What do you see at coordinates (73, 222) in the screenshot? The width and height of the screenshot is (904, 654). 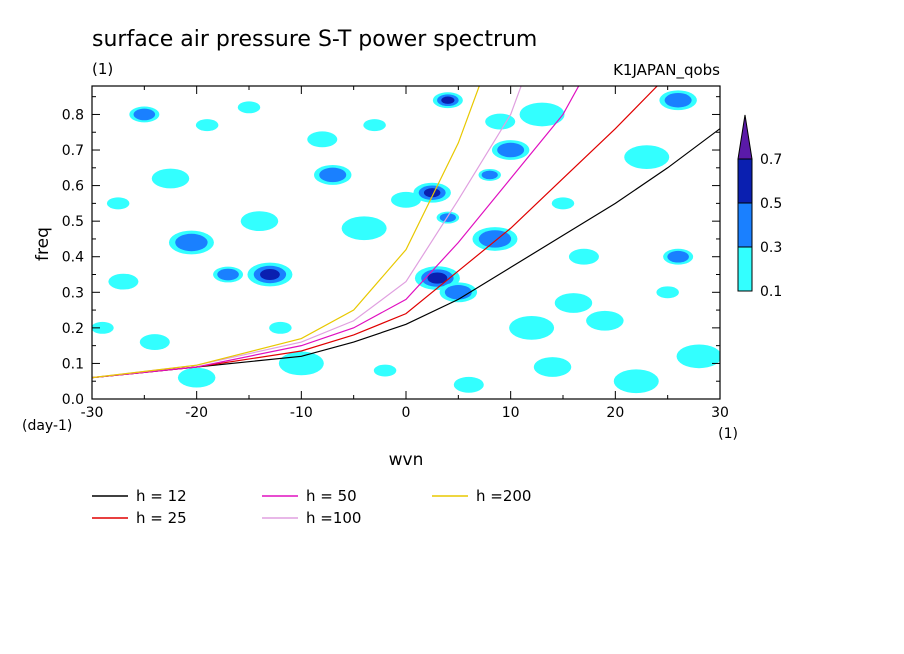 I see `y-tick-label: 0.5` at bounding box center [73, 222].